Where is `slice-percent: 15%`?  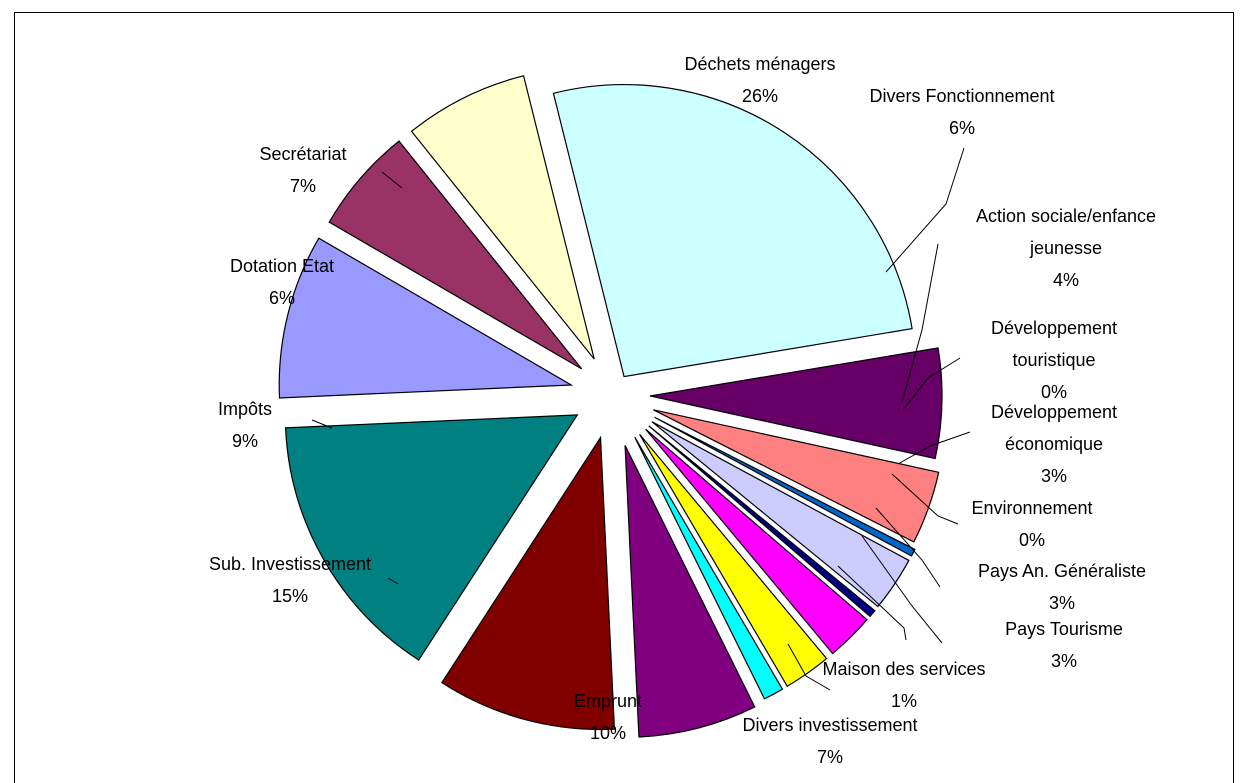 slice-percent: 15% is located at coordinates (290, 596).